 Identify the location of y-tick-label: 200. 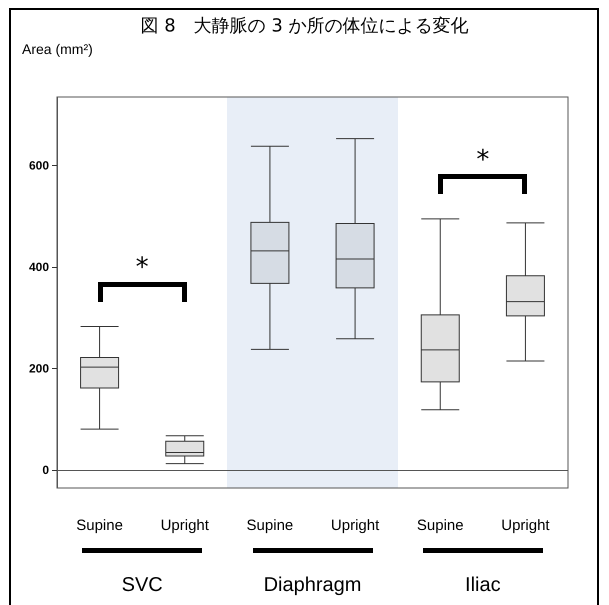
(39, 369).